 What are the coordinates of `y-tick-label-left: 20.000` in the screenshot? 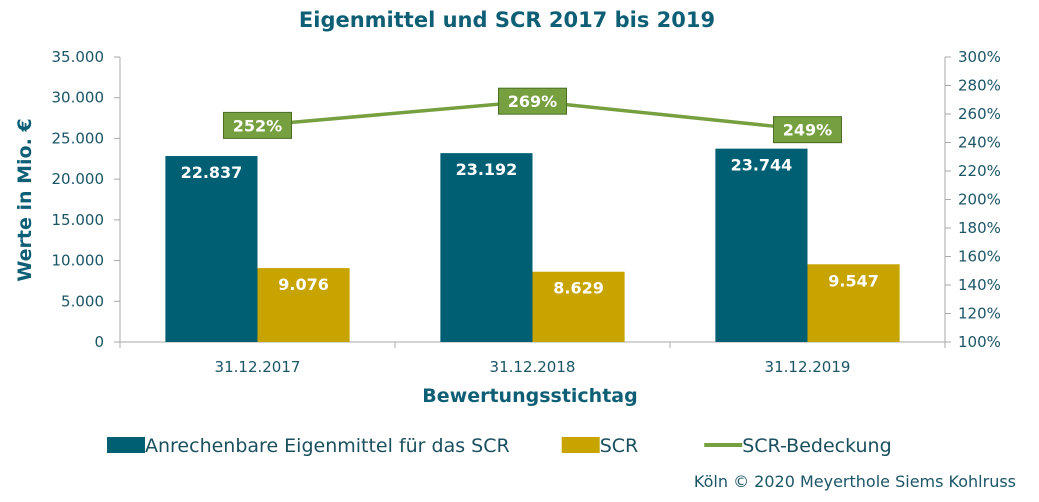 It's located at (78, 179).